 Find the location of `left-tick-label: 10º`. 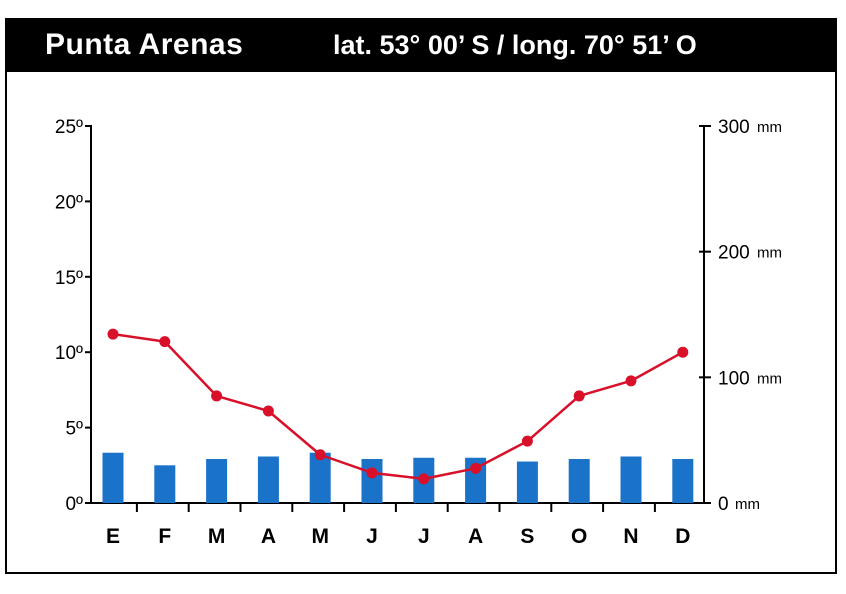

left-tick-label: 10º is located at coordinates (69, 353).